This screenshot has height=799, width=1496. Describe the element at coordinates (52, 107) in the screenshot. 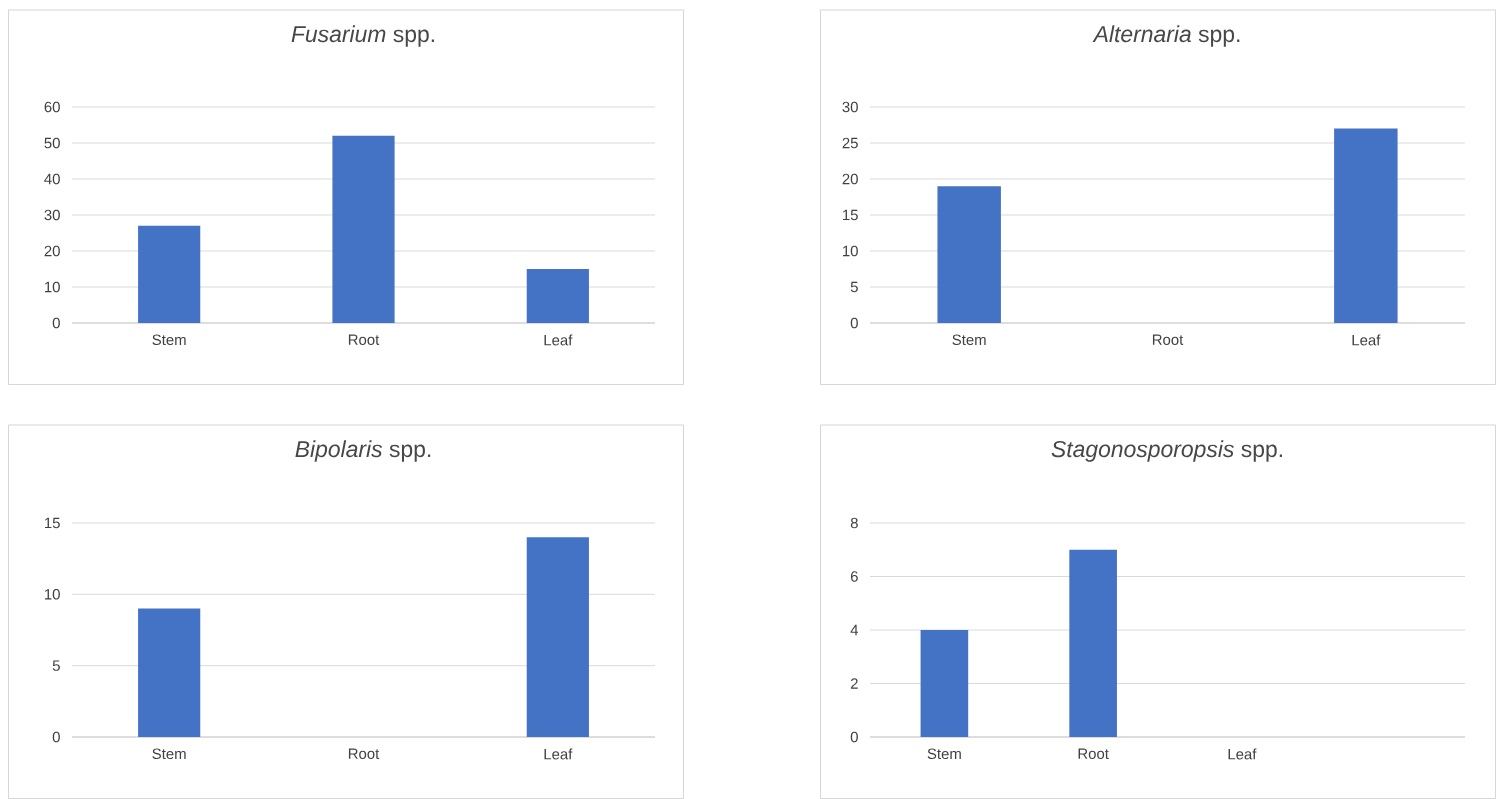

I see `y-tick-label: 60` at that location.